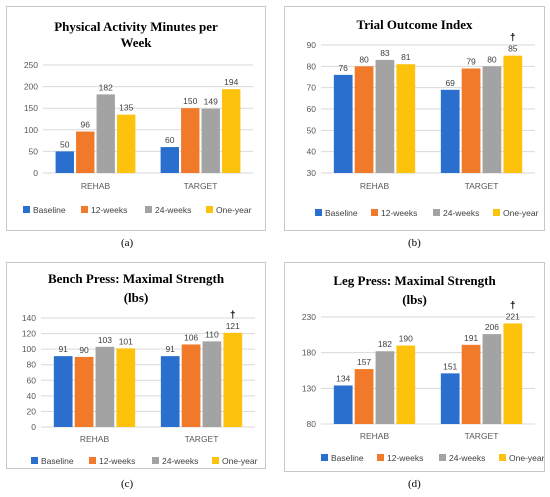 The width and height of the screenshot is (550, 497). What do you see at coordinates (136, 278) in the screenshot?
I see `chart-title: Bench Press: Maximal Strength` at bounding box center [136, 278].